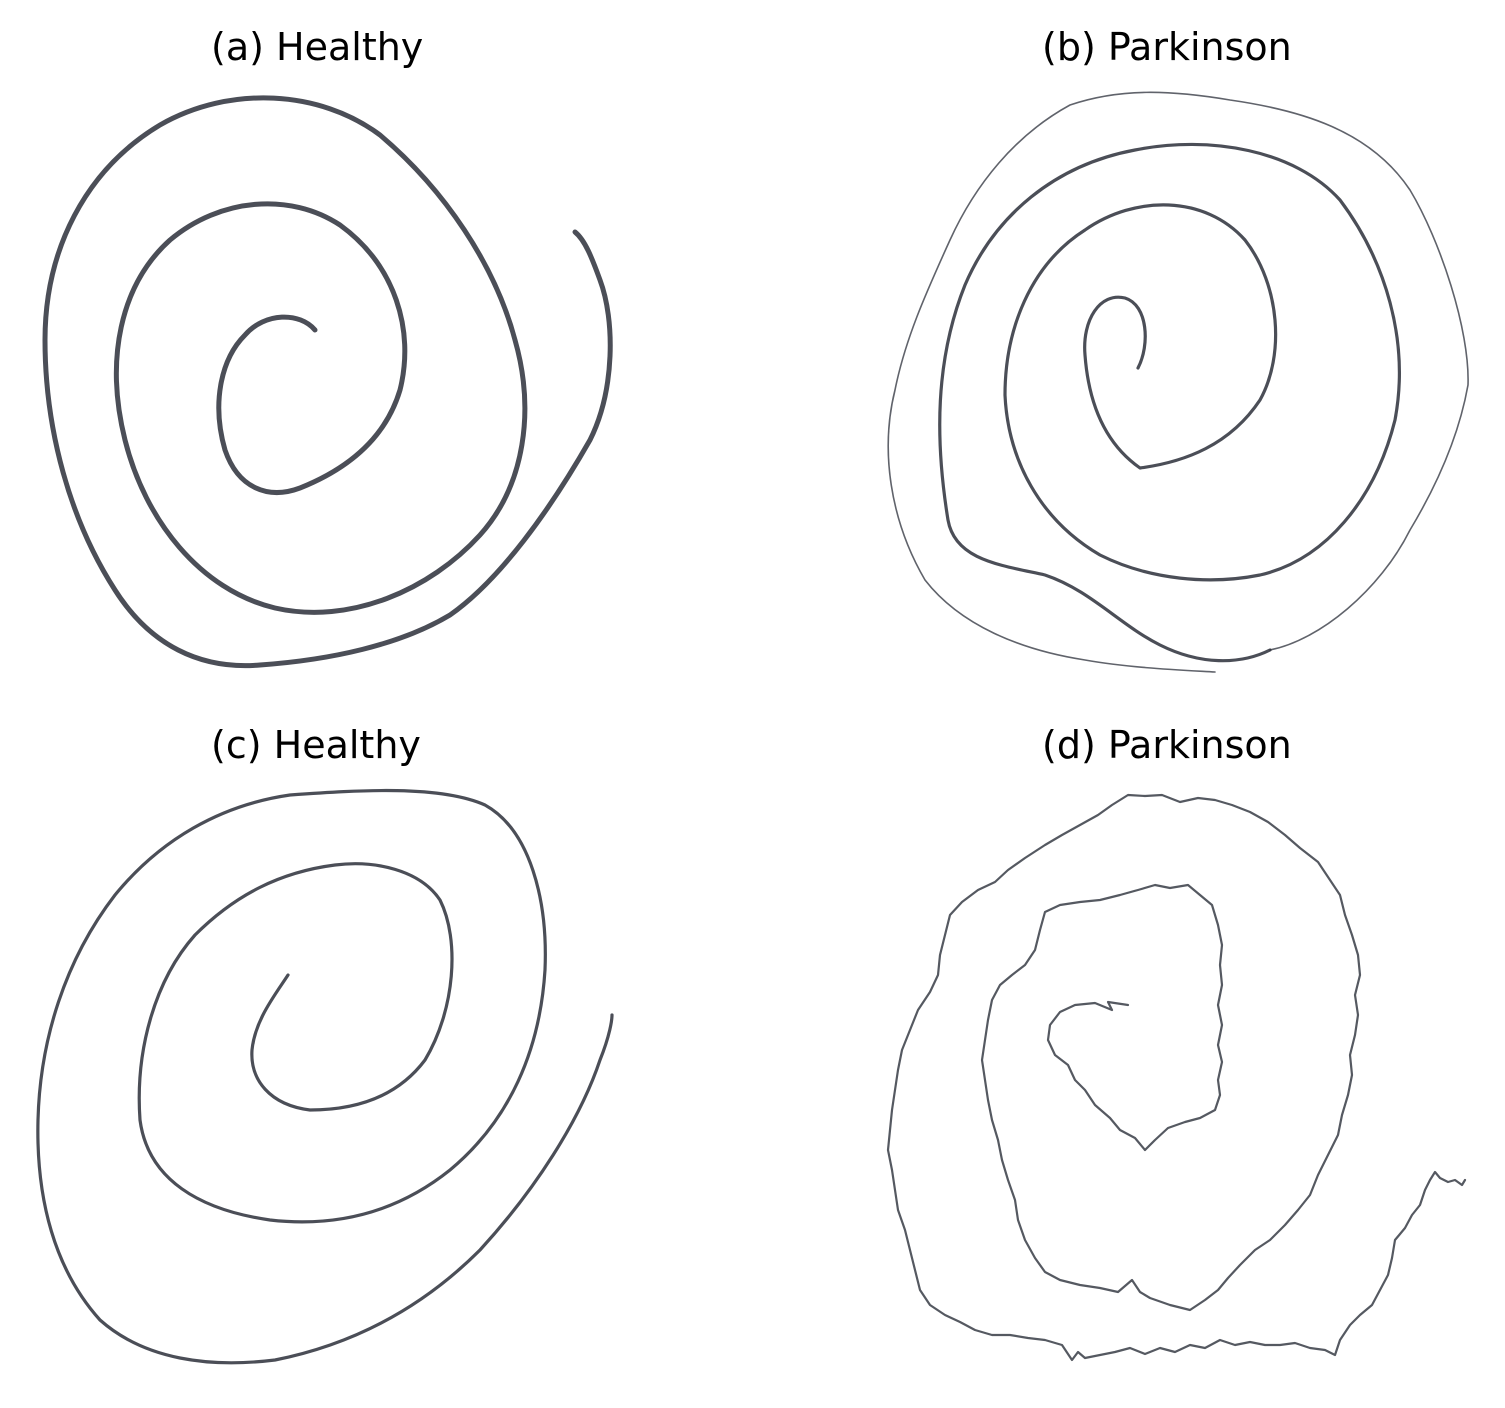  I want to click on panel-b-spiral-inner-stroke, so click(1169, 402).